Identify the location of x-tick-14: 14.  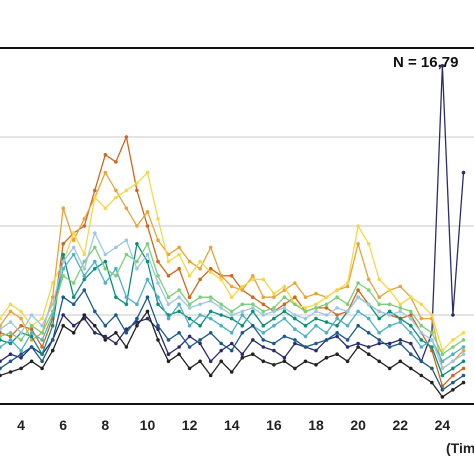
(232, 425).